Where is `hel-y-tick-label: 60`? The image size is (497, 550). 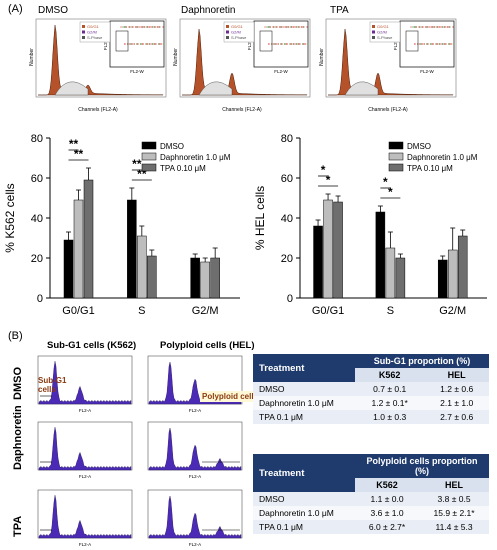 hel-y-tick-label: 60 is located at coordinates (287, 179).